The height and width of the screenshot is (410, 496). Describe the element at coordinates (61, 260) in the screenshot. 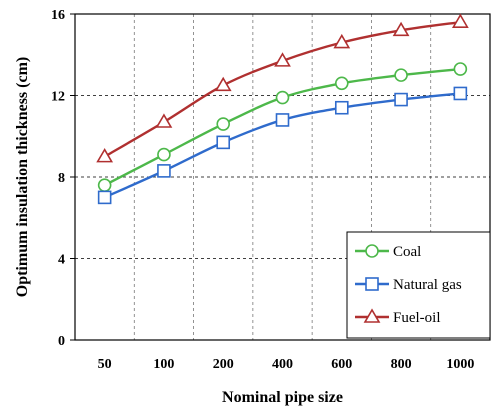

I see `y-tick-label: 4` at that location.